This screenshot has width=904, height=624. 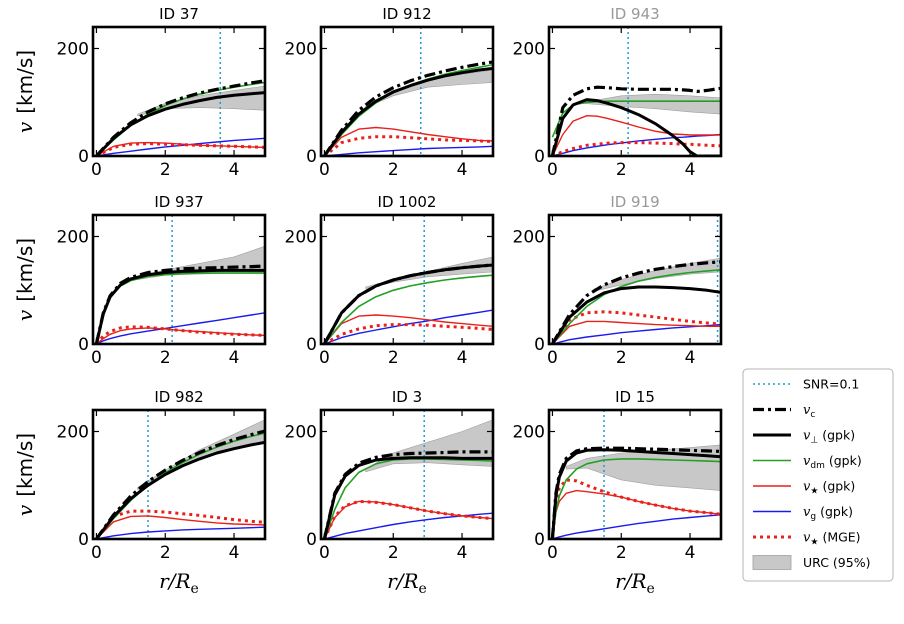 What do you see at coordinates (804, 437) in the screenshot?
I see `legend-item-vperp: v⊥ (gpk)` at bounding box center [804, 437].